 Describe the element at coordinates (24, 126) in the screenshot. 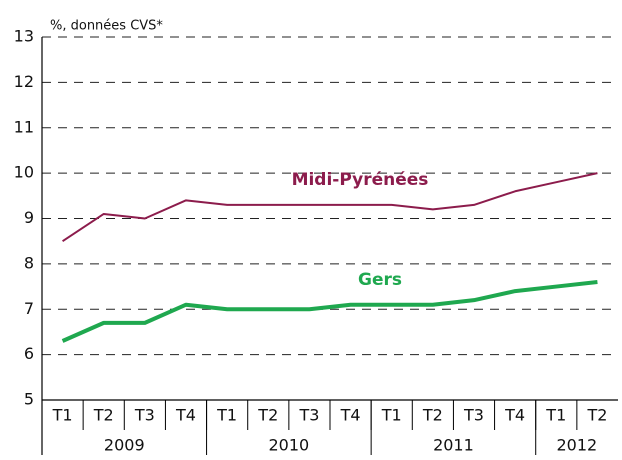

I see `y-tick-label: 11` at that location.